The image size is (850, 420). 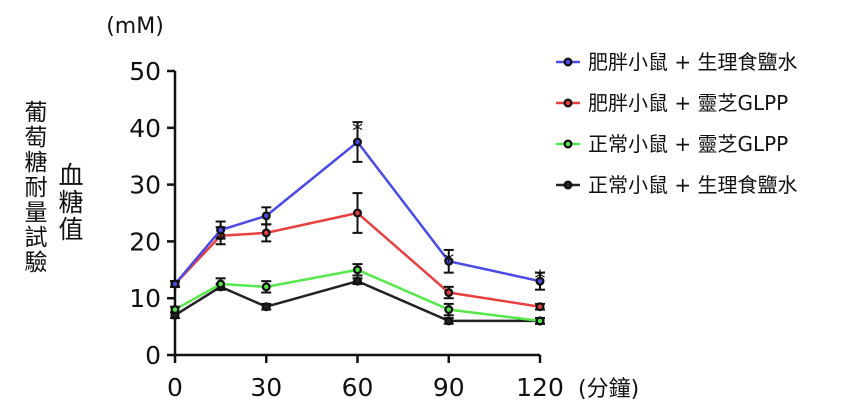 I want to click on x-tick-label: 60, so click(x=358, y=387).